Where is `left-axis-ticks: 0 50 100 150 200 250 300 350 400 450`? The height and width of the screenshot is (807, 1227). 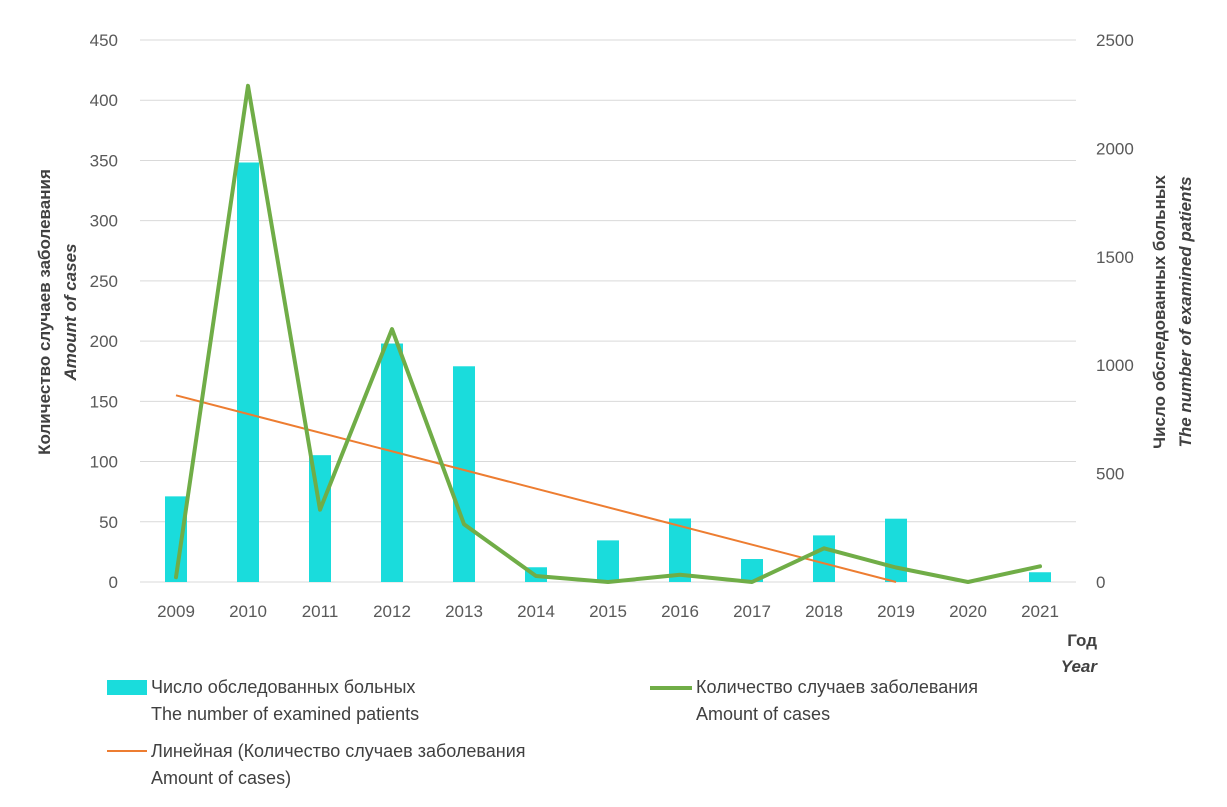
left-axis-ticks: 0 50 100 150 200 250 300 350 400 450 is located at coordinates (104, 311).